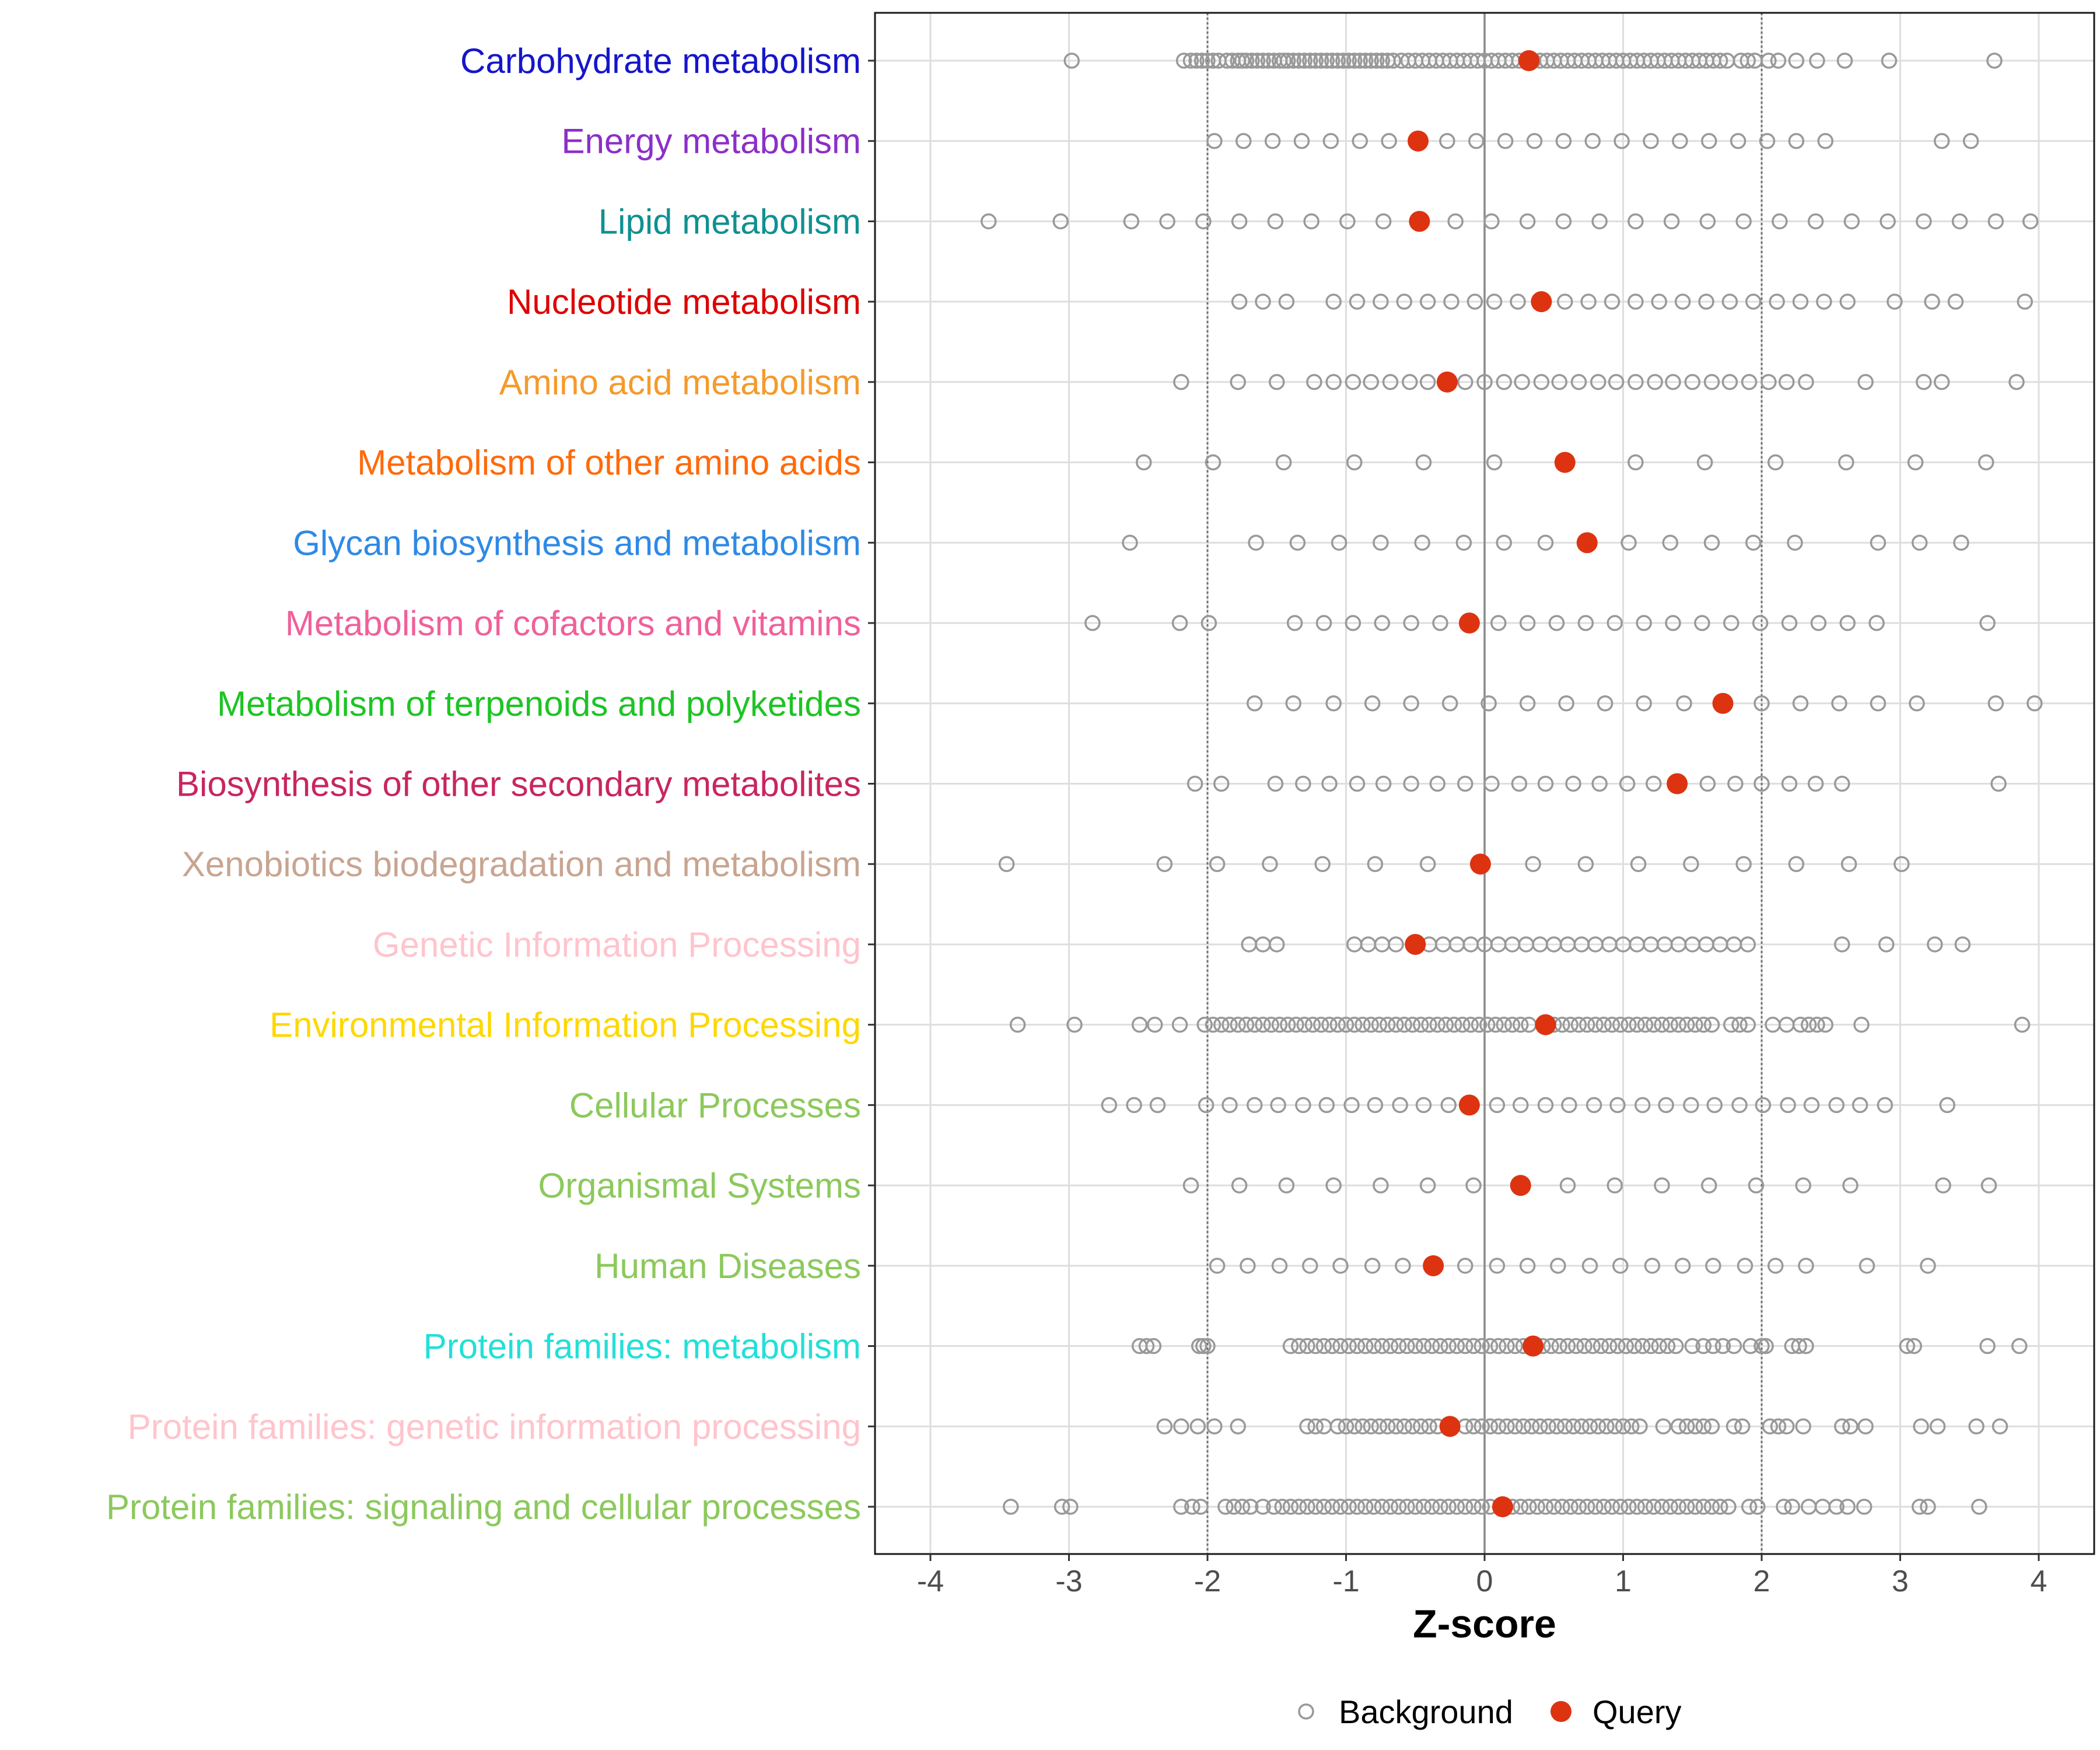 This screenshot has width=2100, height=1750. Describe the element at coordinates (729, 221) in the screenshot. I see `category-label: Lipid metabolism` at that location.